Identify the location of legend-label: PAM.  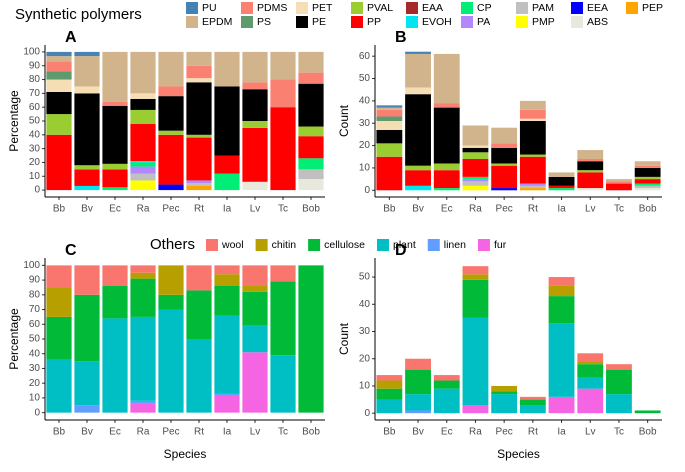
(543, 8).